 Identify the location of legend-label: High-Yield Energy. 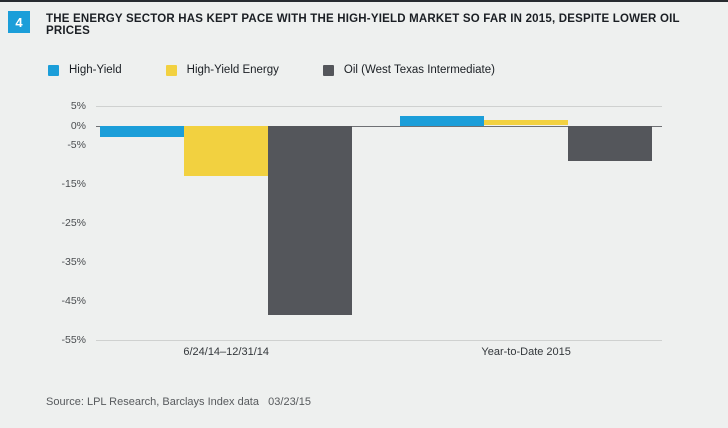
(232, 70).